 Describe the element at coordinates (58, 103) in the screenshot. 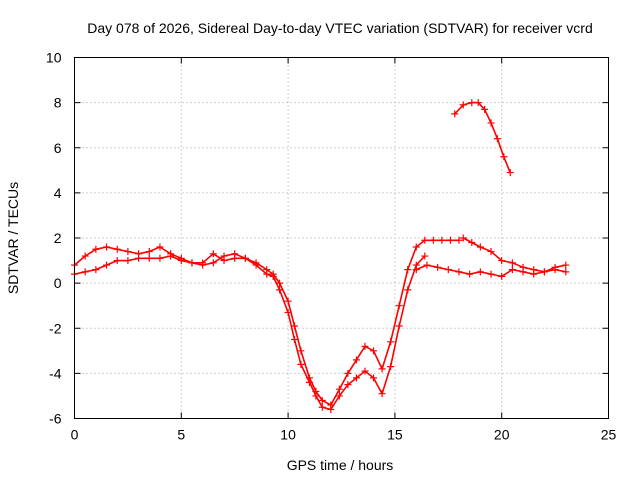

I see `y-tick-label: 8` at that location.